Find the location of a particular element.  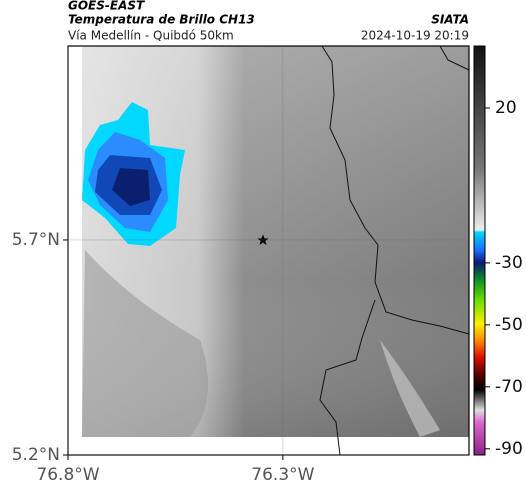

datetime: 2024-10-19 20:19 is located at coordinates (415, 36).